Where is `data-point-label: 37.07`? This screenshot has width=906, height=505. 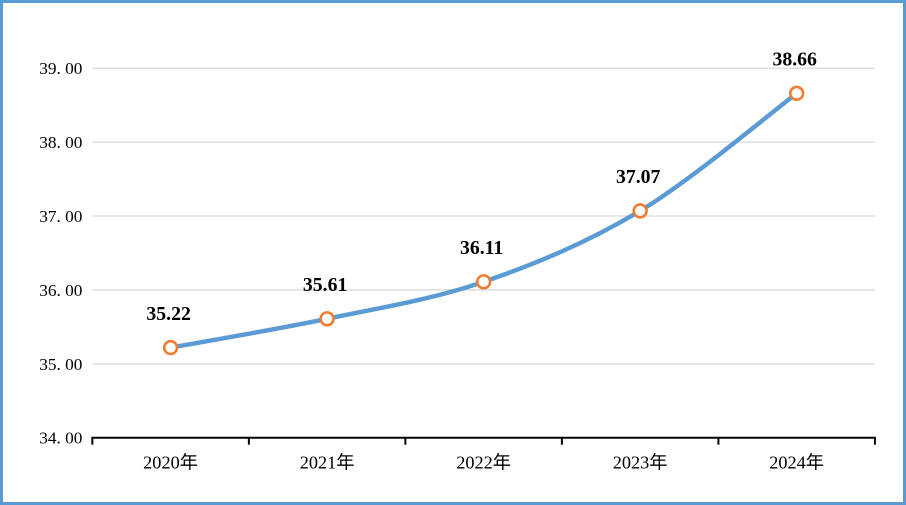 data-point-label: 37.07 is located at coordinates (638, 177).